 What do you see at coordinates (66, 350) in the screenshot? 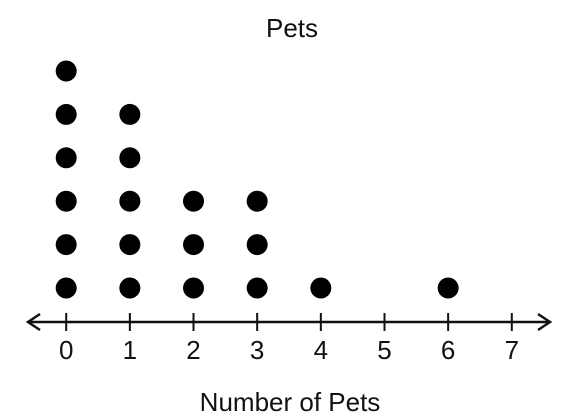
I see `x-tick-label: 0` at bounding box center [66, 350].